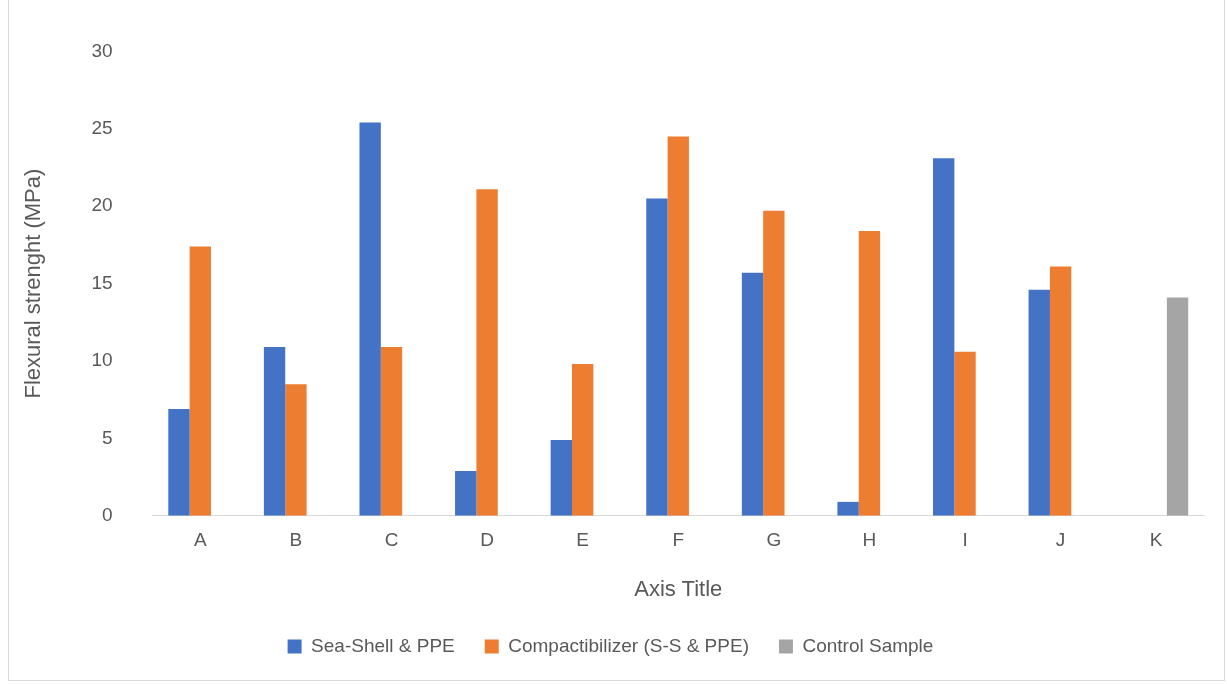  I want to click on x-tick-label: H, so click(869, 540).